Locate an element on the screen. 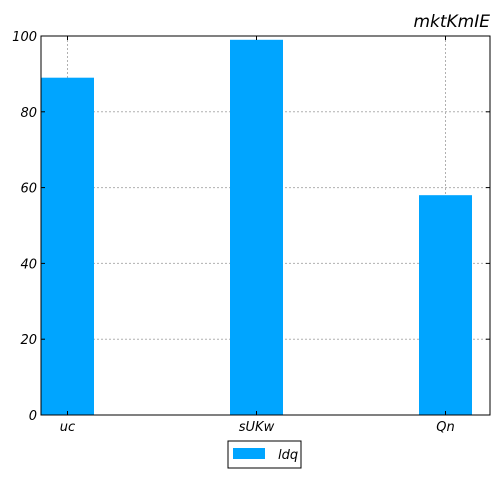  y-tick-label: 80 is located at coordinates (28, 113).